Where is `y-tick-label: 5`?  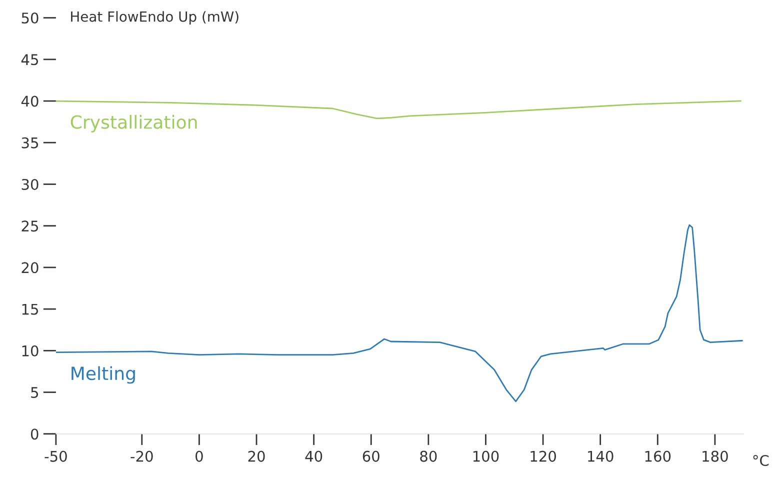 y-tick-label: 5 is located at coordinates (34, 392).